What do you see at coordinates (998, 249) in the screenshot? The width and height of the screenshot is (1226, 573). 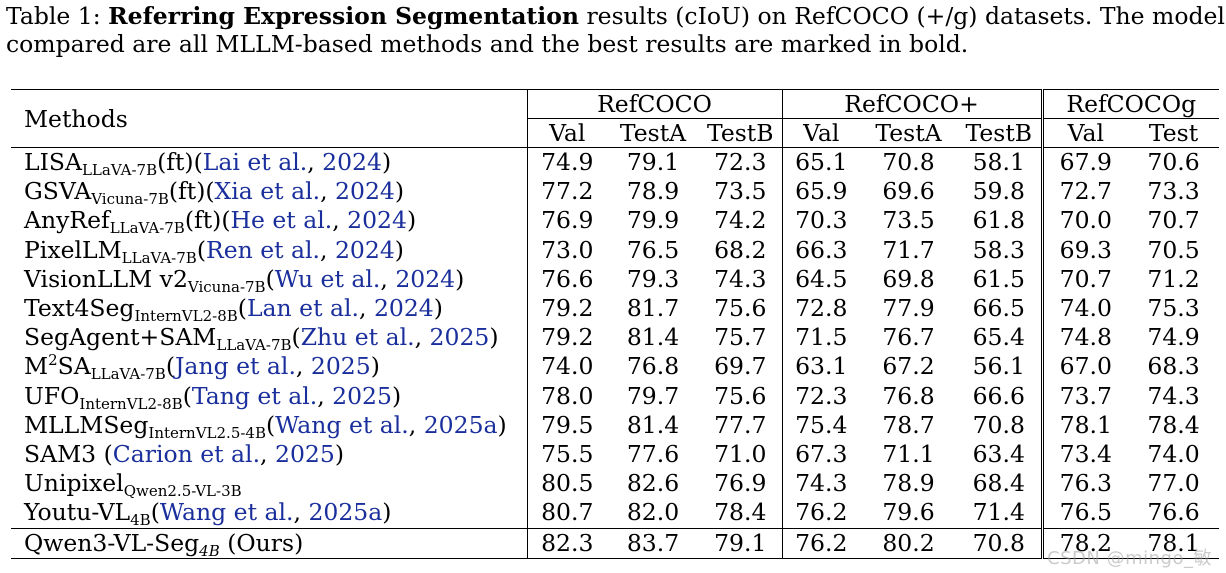 I see `score-cell: 58.3` at bounding box center [998, 249].